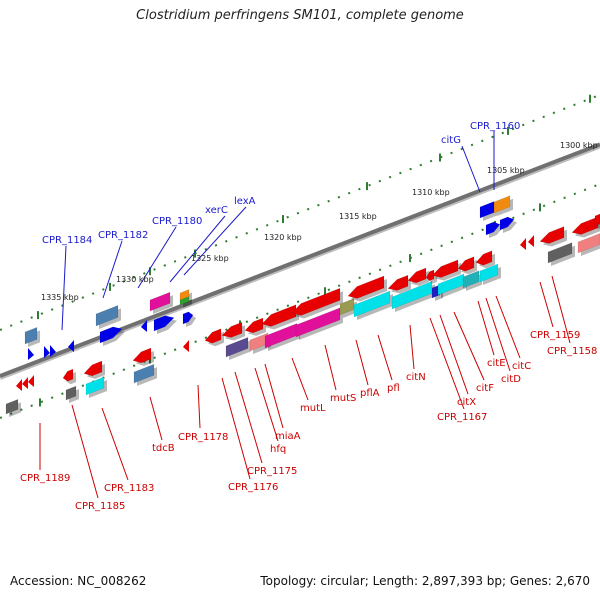 The width and height of the screenshot is (600, 600). Describe the element at coordinates (107, 316) in the screenshot. I see `gene-cpr1182` at that location.